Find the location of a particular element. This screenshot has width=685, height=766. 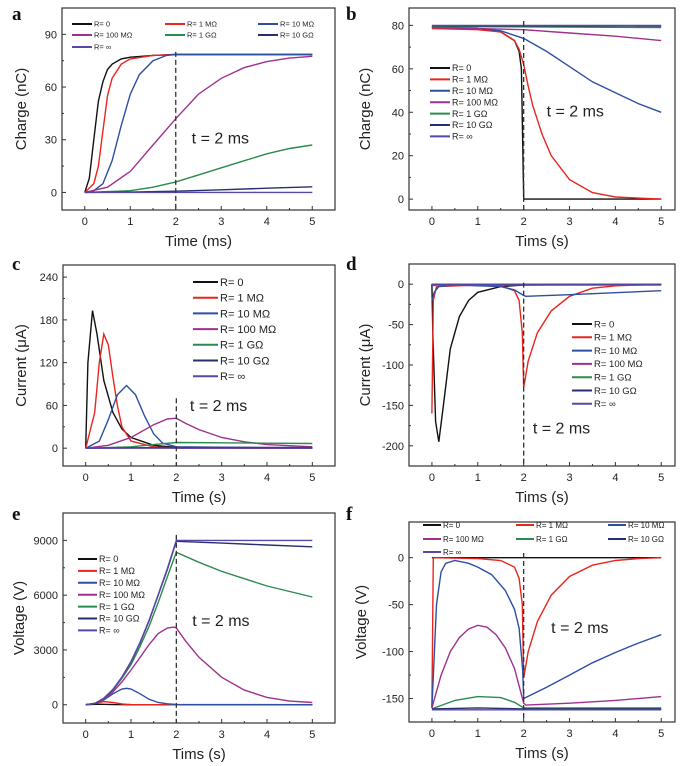

panel-letter: c is located at coordinates (16, 264).